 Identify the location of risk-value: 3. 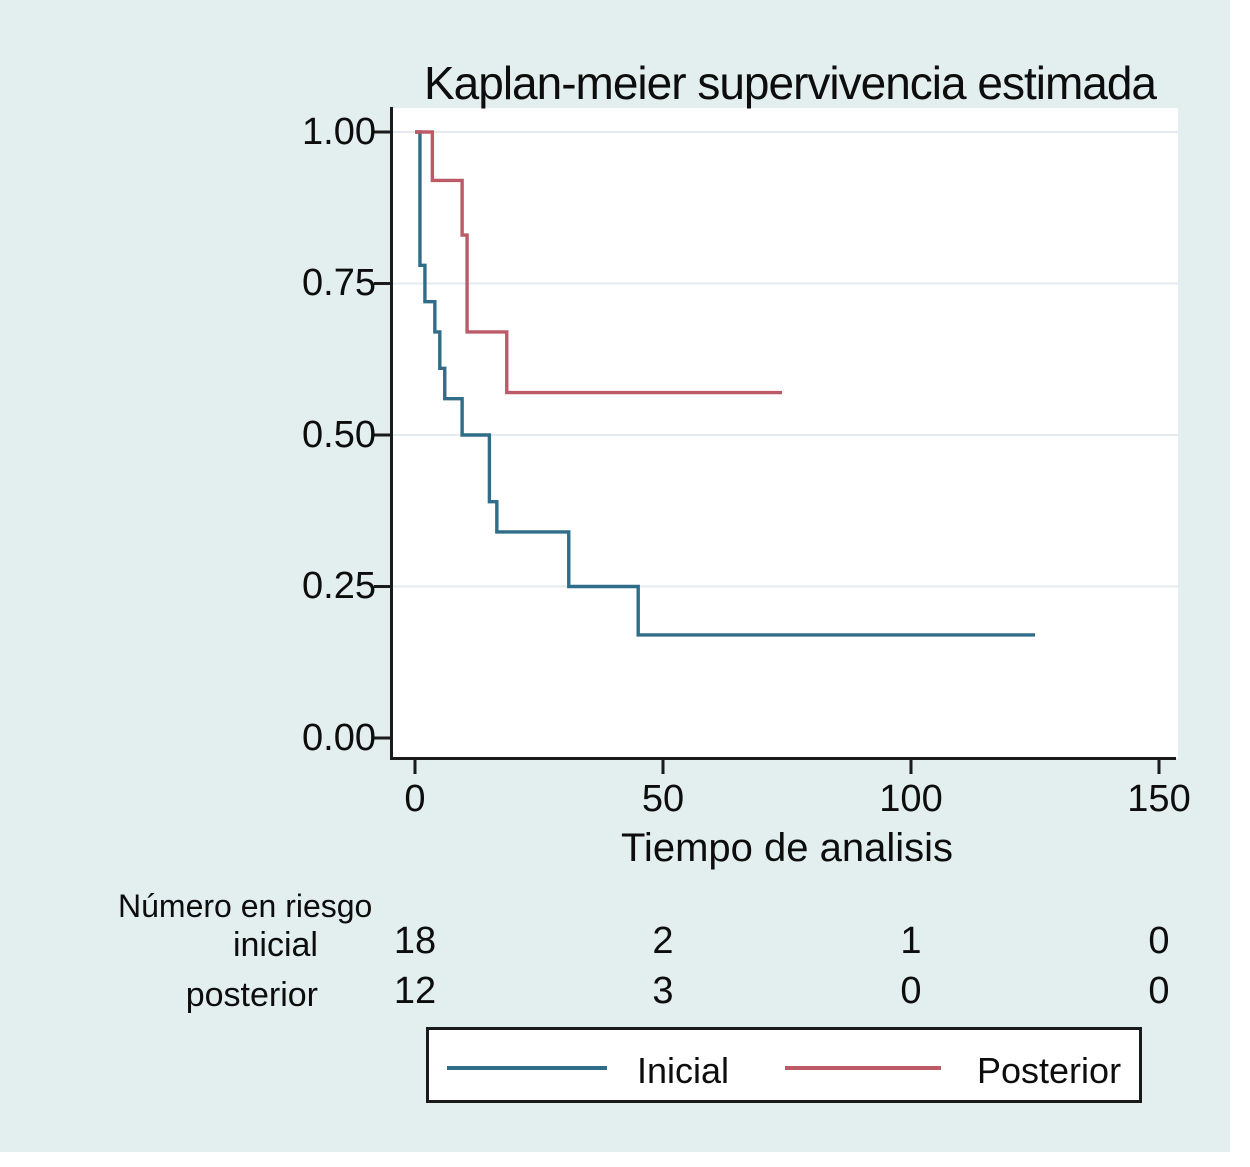
(663, 991).